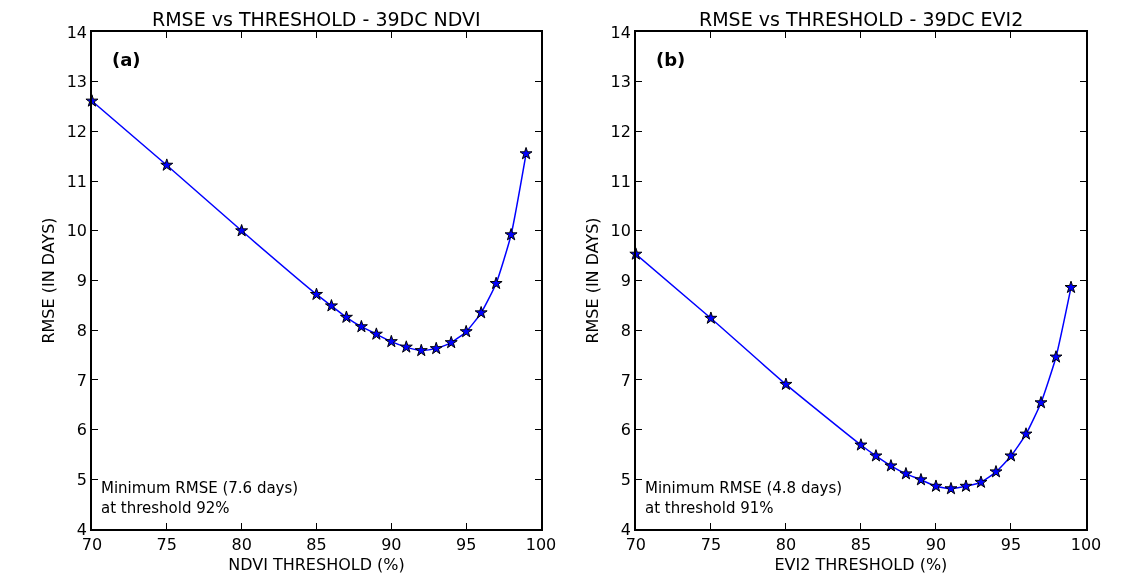 Image resolution: width=1135 pixels, height=581 pixels. What do you see at coordinates (200, 498) in the screenshot?
I see `annotation: Minimum RMSE (7.6 days) at threshold 92%` at bounding box center [200, 498].